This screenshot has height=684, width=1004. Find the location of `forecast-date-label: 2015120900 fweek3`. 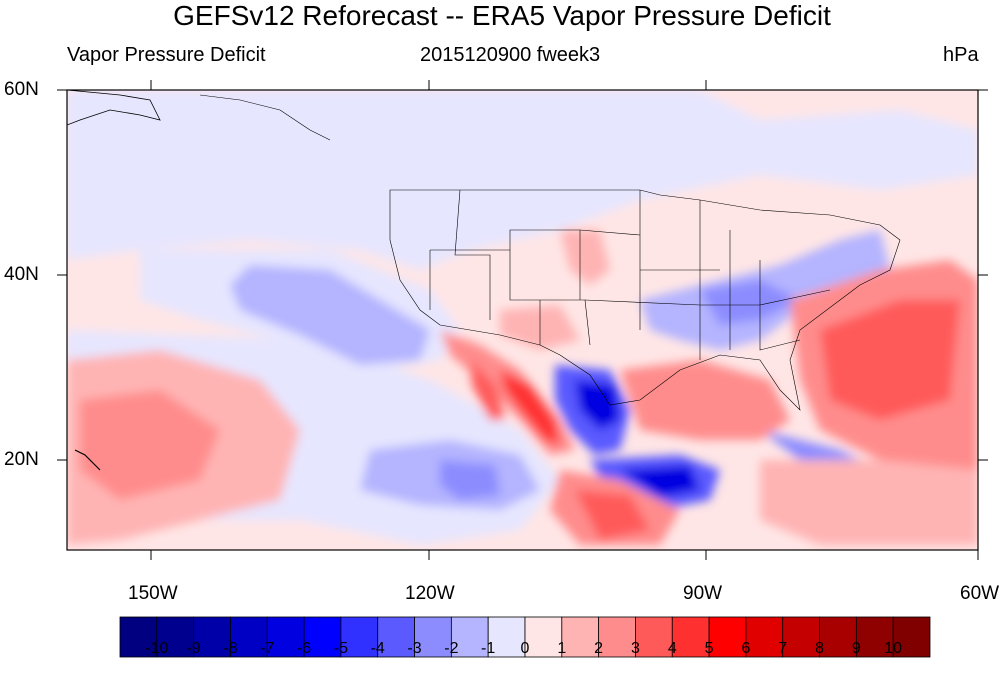

forecast-date-label: 2015120900 fweek3 is located at coordinates (510, 55).